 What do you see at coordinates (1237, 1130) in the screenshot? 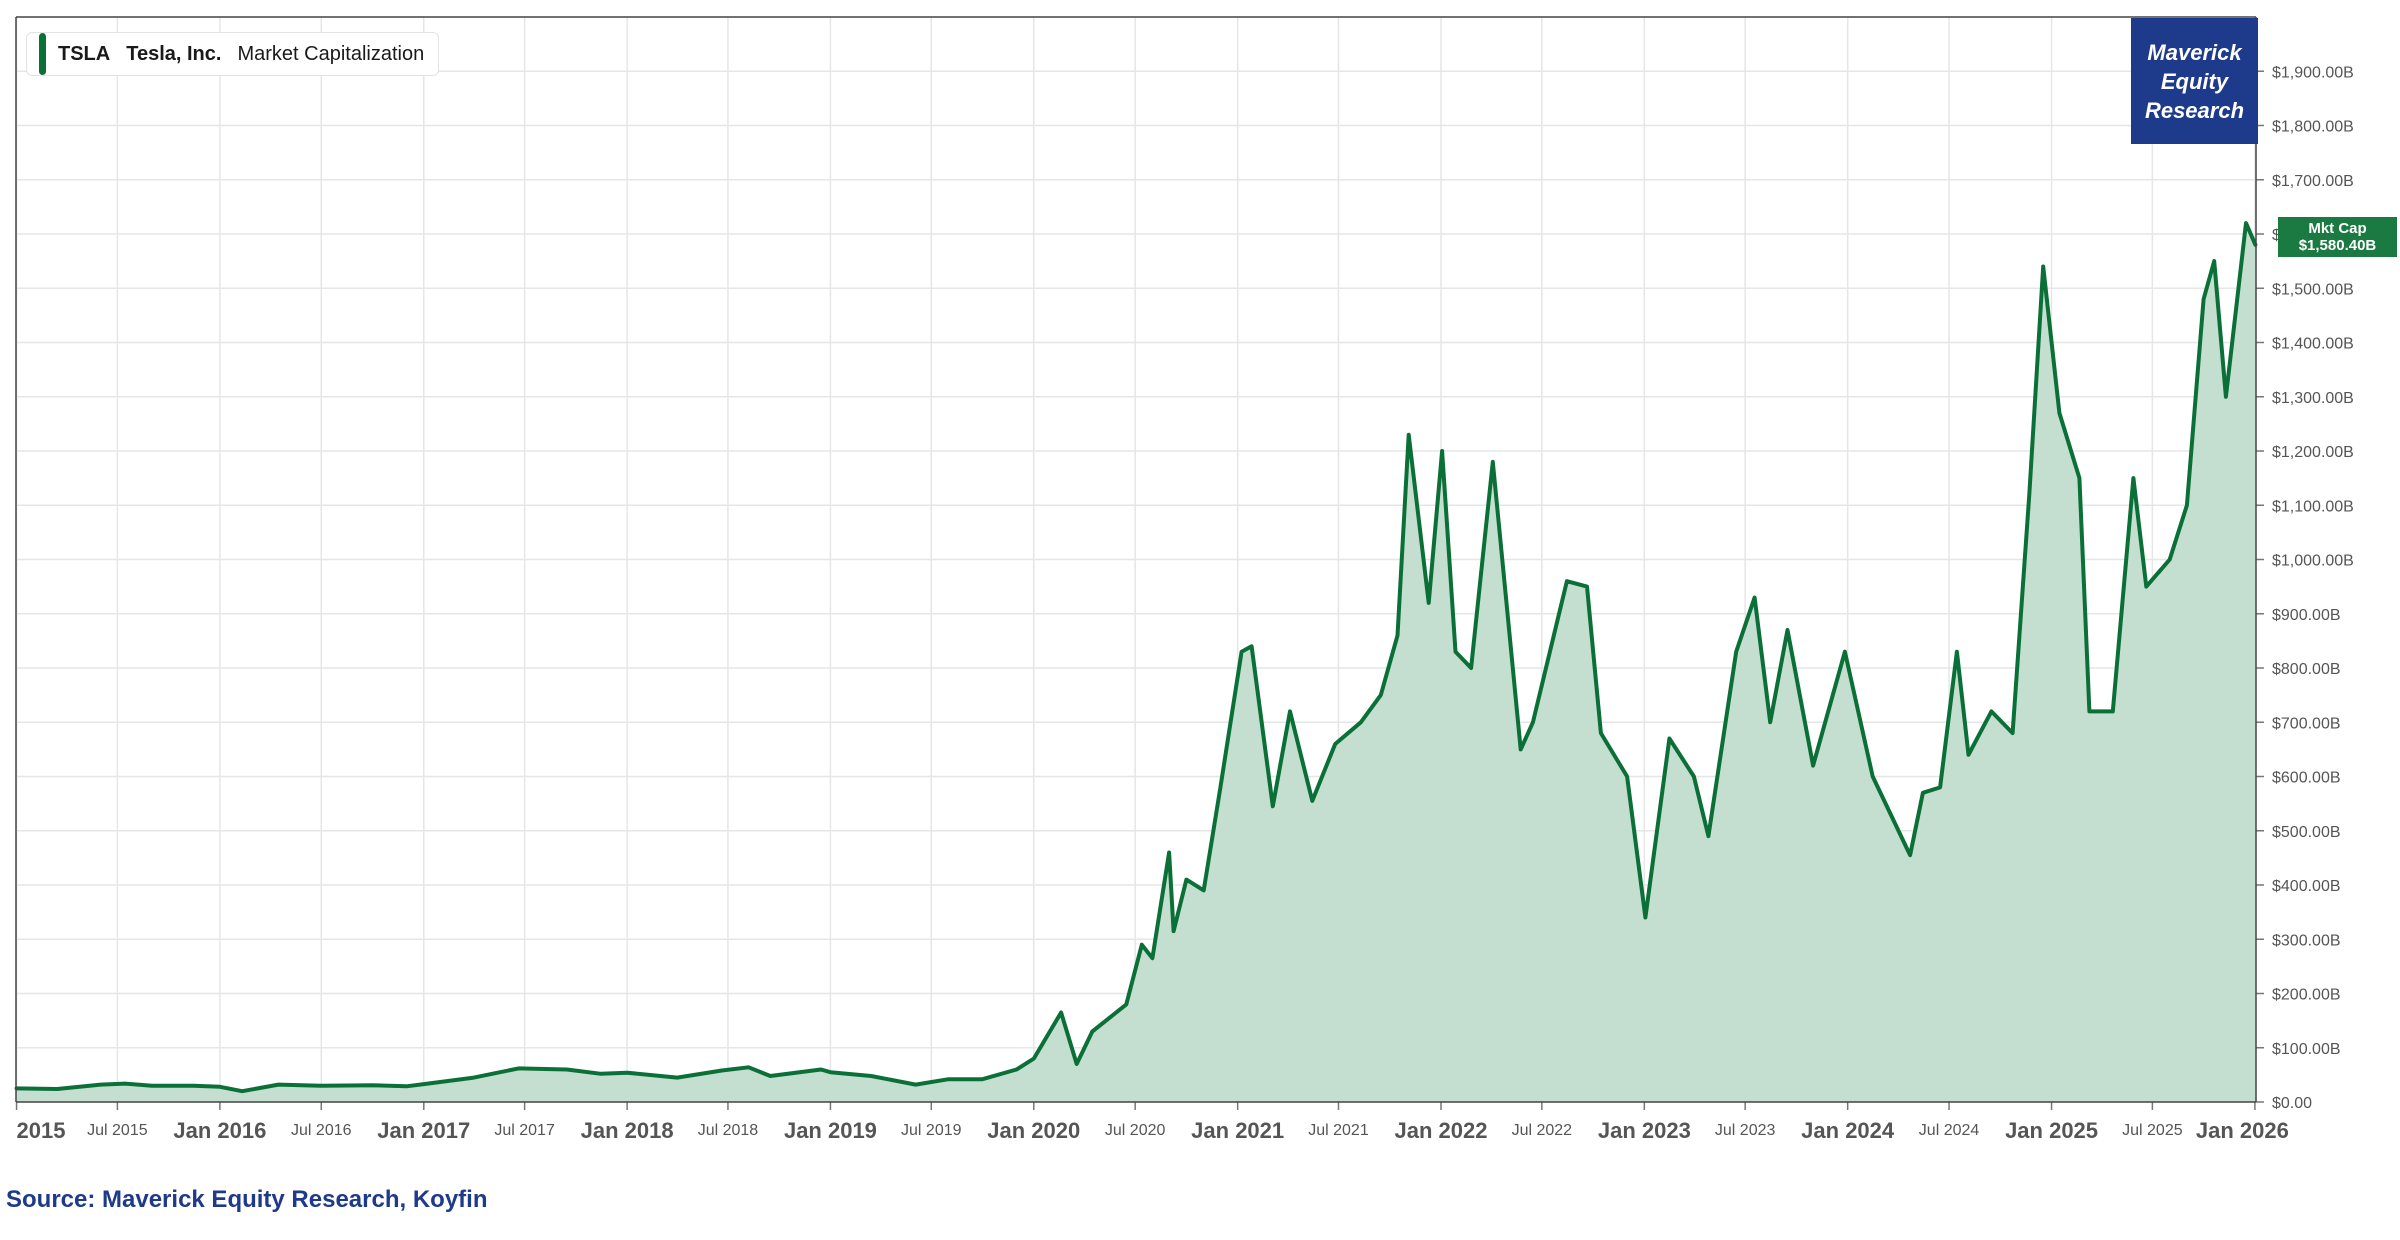
I see `x-tick-label: Jan 2021` at bounding box center [1237, 1130].